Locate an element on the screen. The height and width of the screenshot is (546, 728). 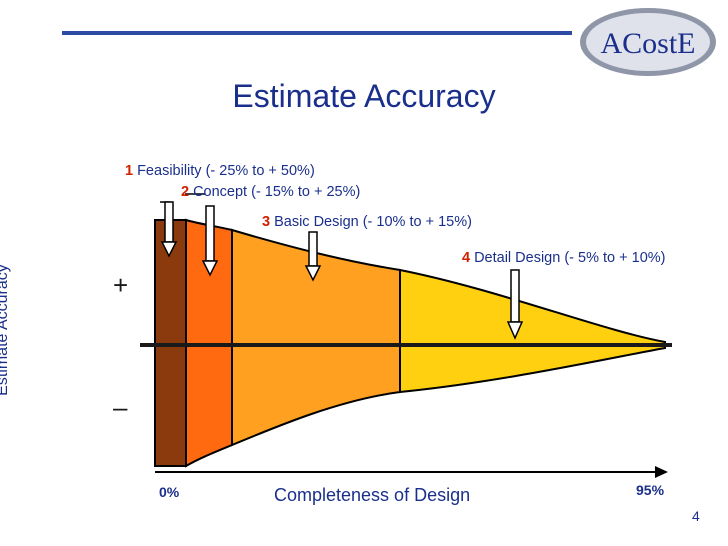
slide-number: 4 is located at coordinates (696, 516).